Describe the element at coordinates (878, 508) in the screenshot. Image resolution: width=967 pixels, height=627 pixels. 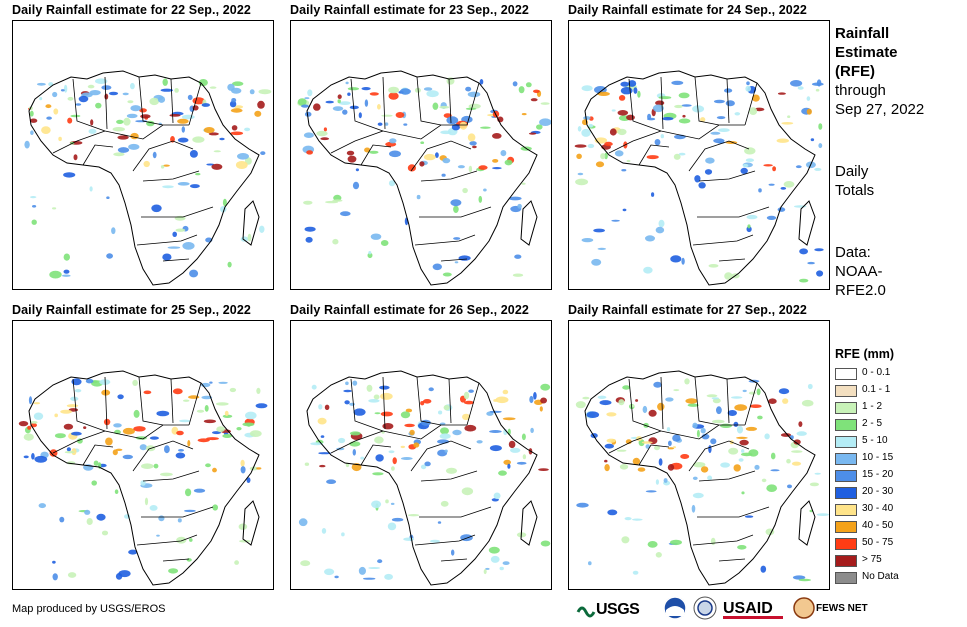
I see `legend-label: 30 - 40` at that location.